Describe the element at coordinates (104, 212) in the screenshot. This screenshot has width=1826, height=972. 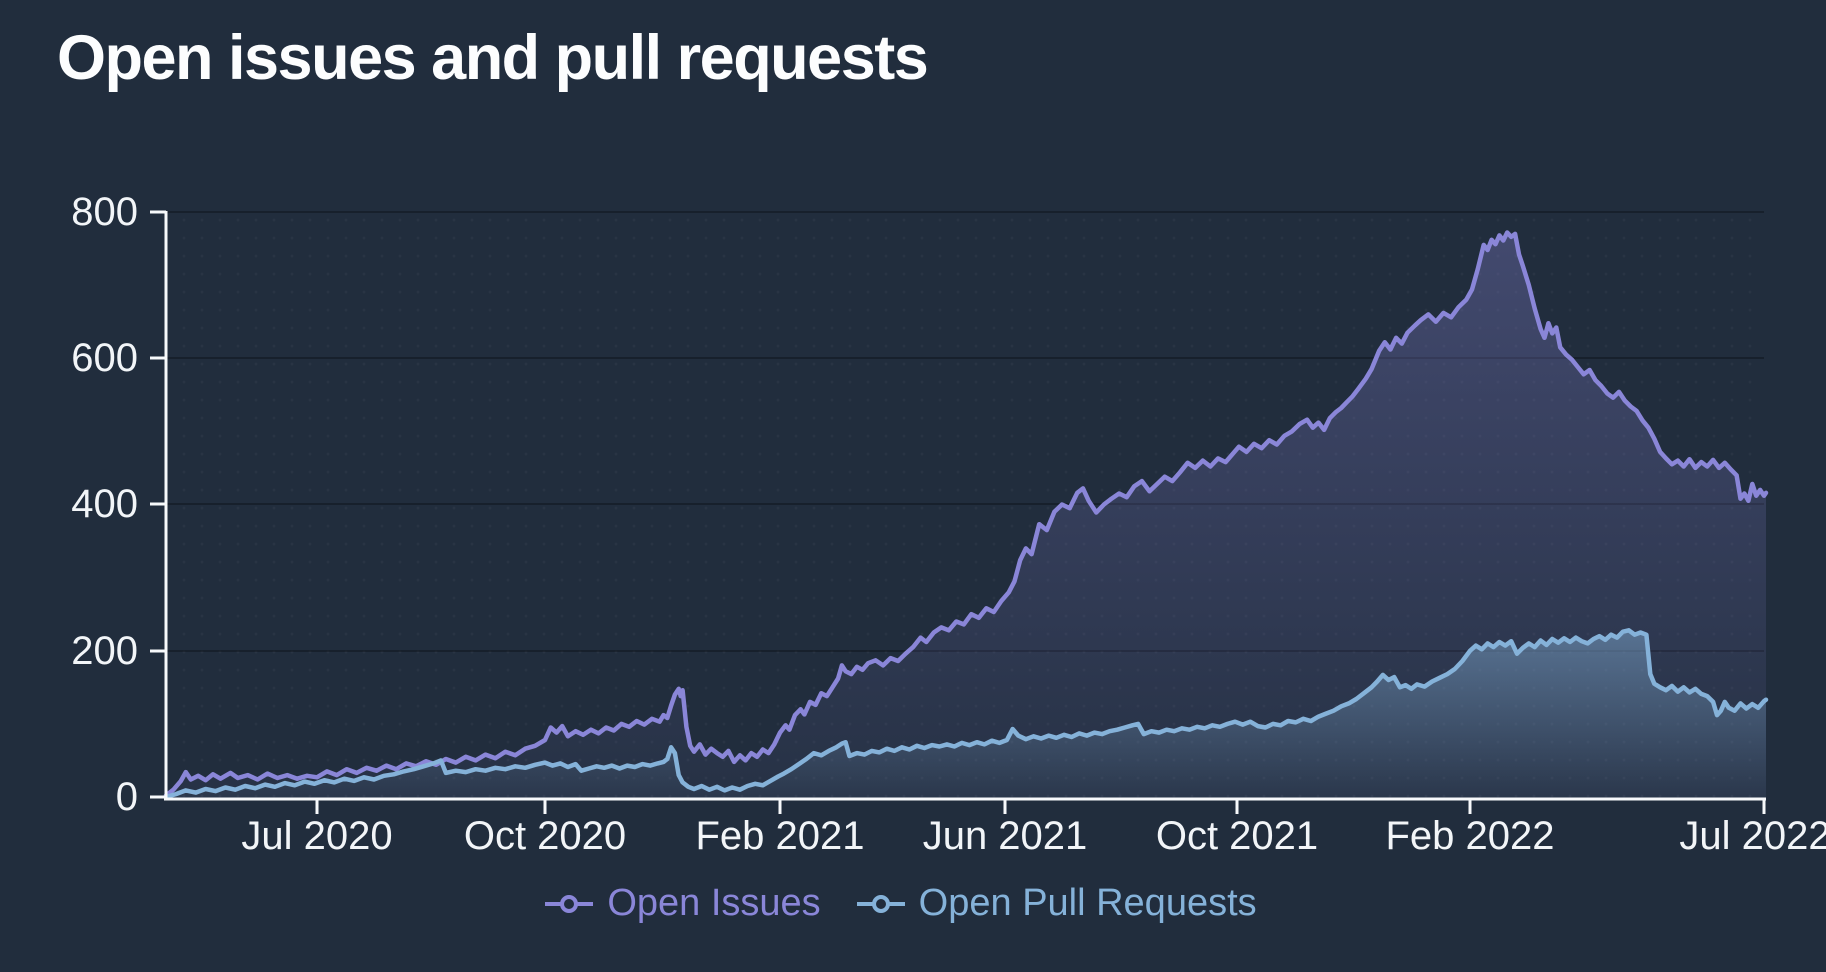
I see `y-tick-label-800: 800` at that location.